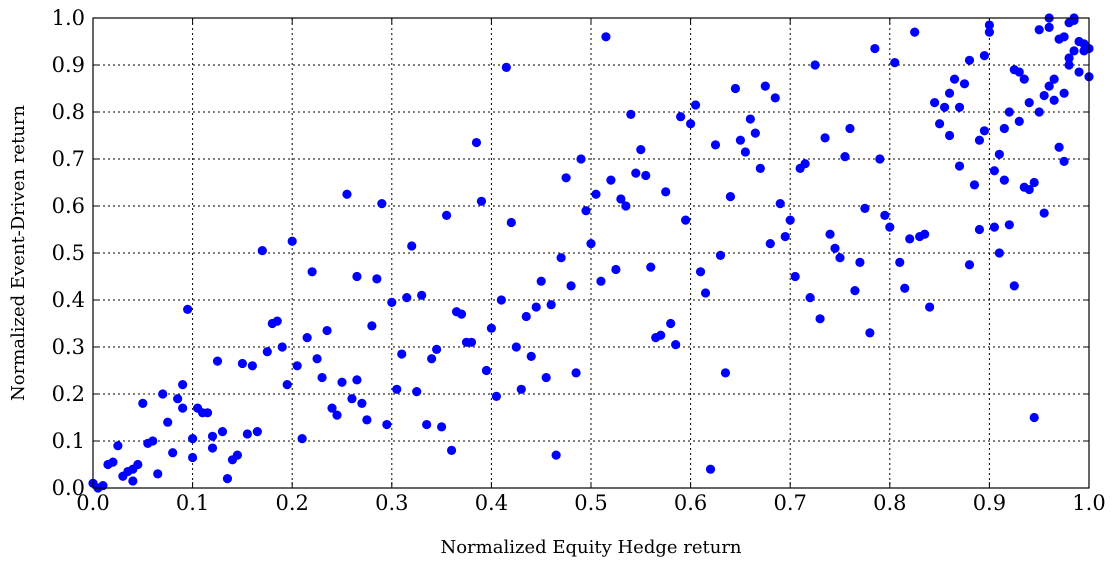 This screenshot has height=561, width=1115. What do you see at coordinates (68, 112) in the screenshot?
I see `y-tick-label: 0.8` at bounding box center [68, 112].